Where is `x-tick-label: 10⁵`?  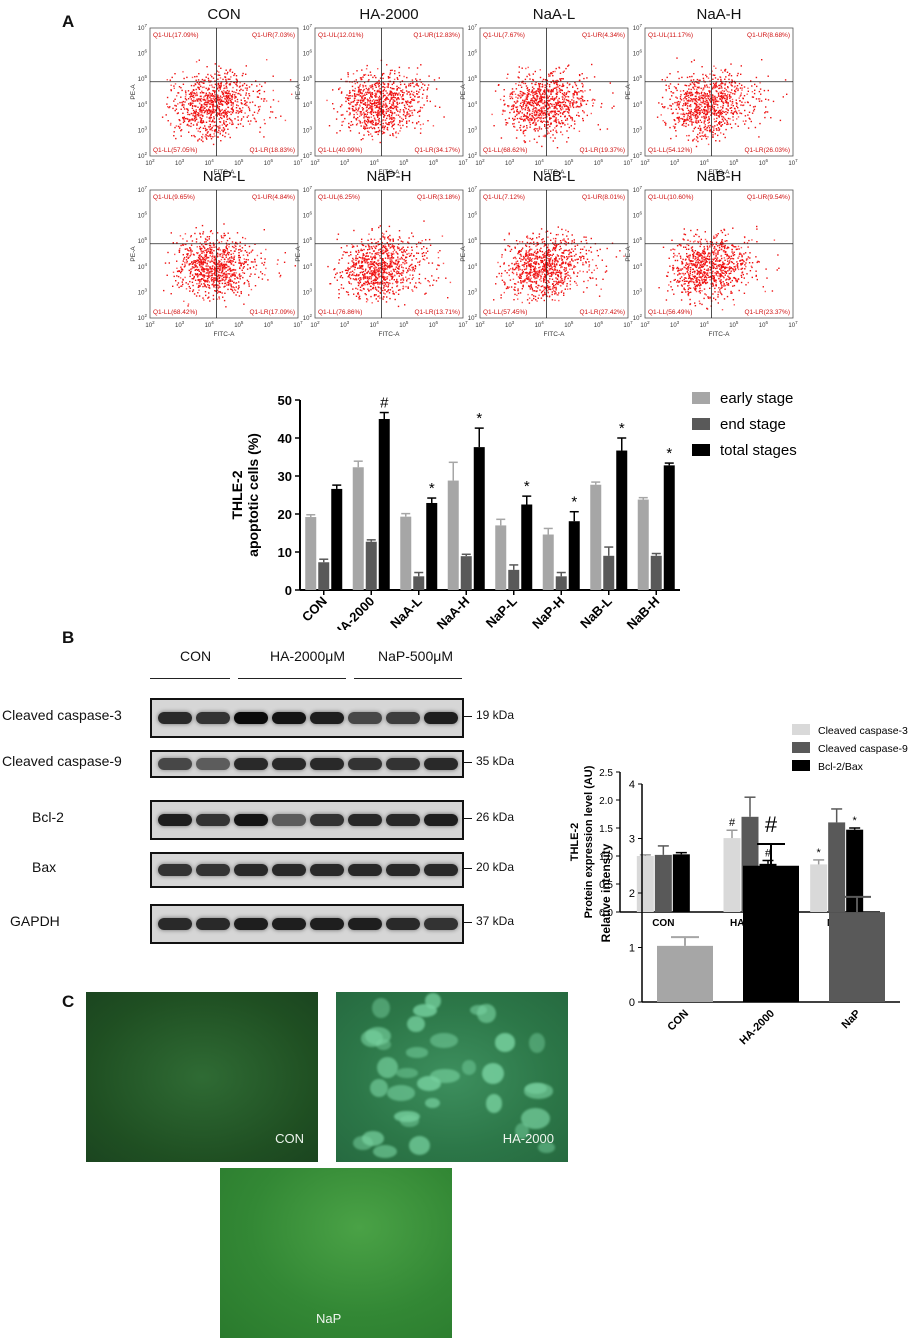
x-tick-label: 10⁵ is located at coordinates (404, 324).